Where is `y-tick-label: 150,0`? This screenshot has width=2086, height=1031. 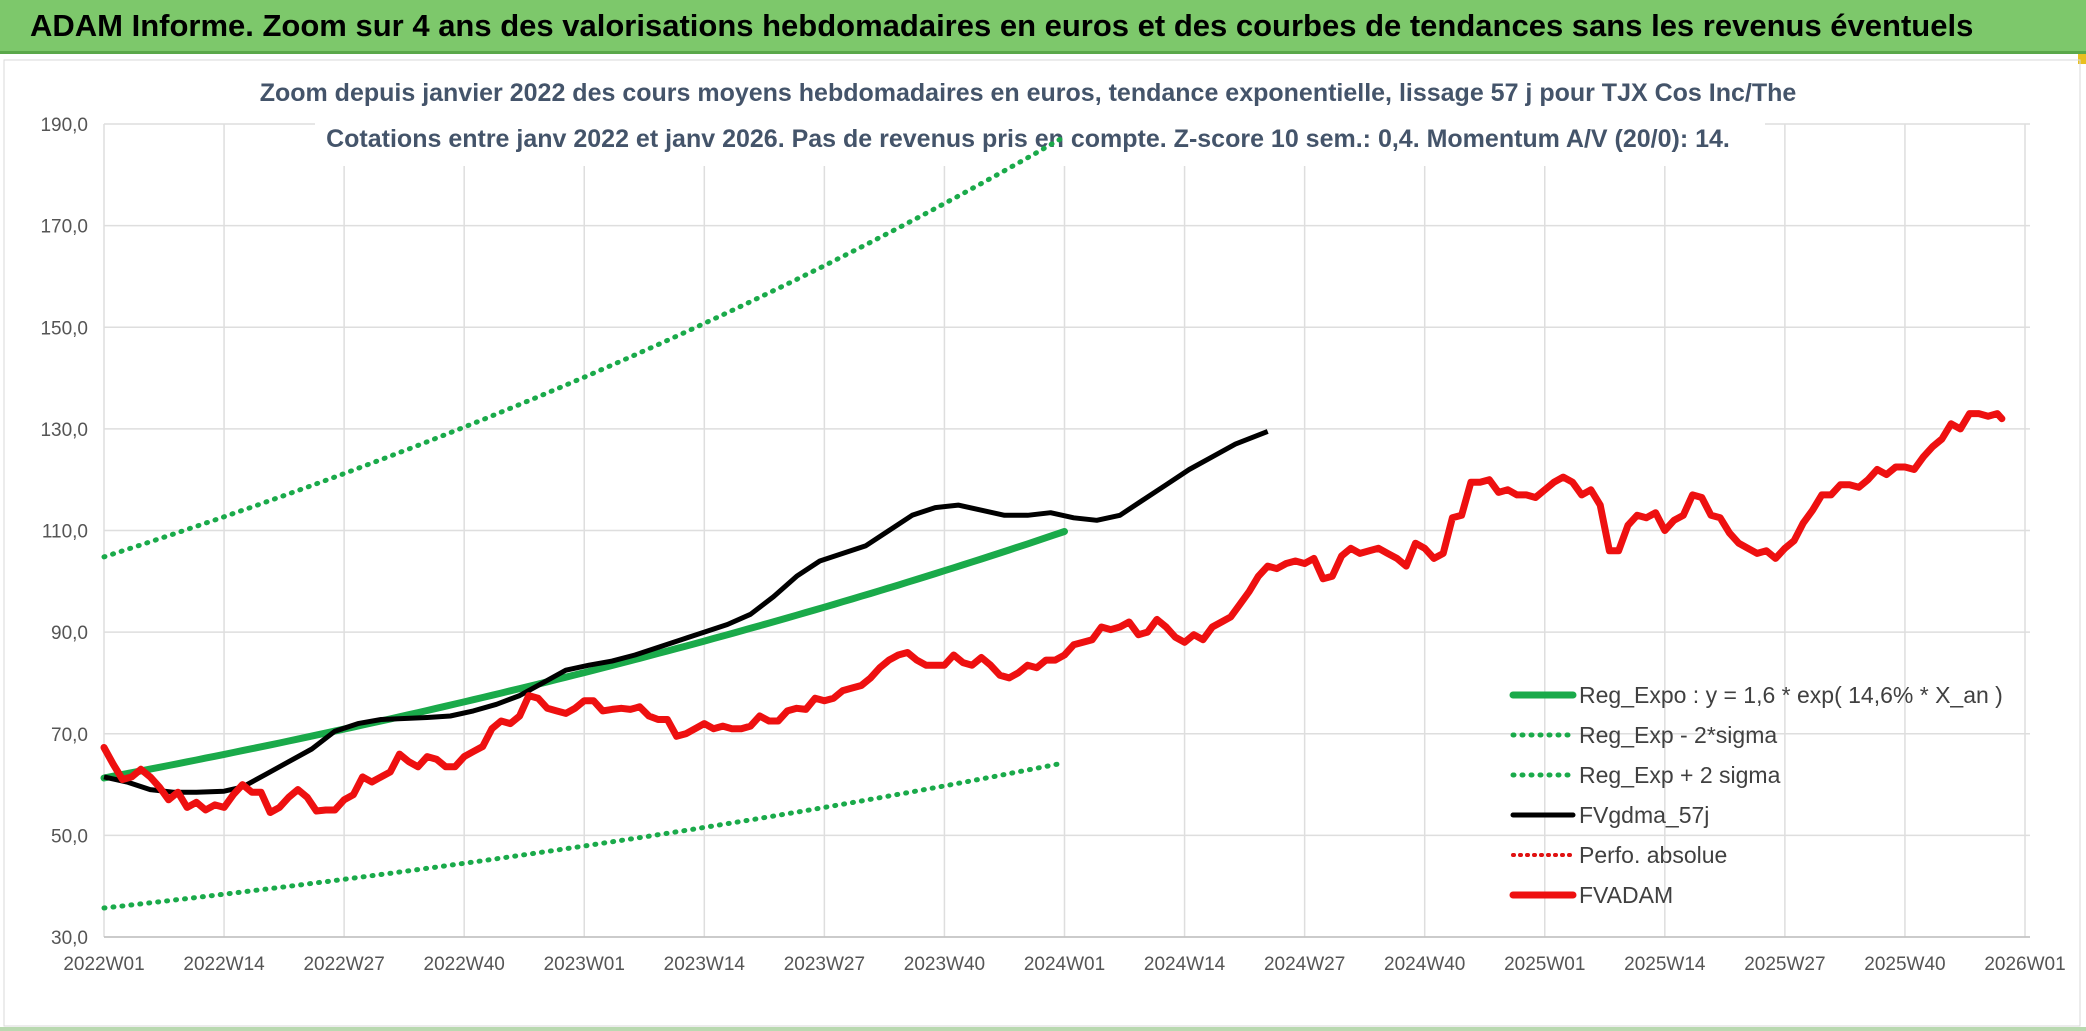
y-tick-label: 150,0 is located at coordinates (64, 328).